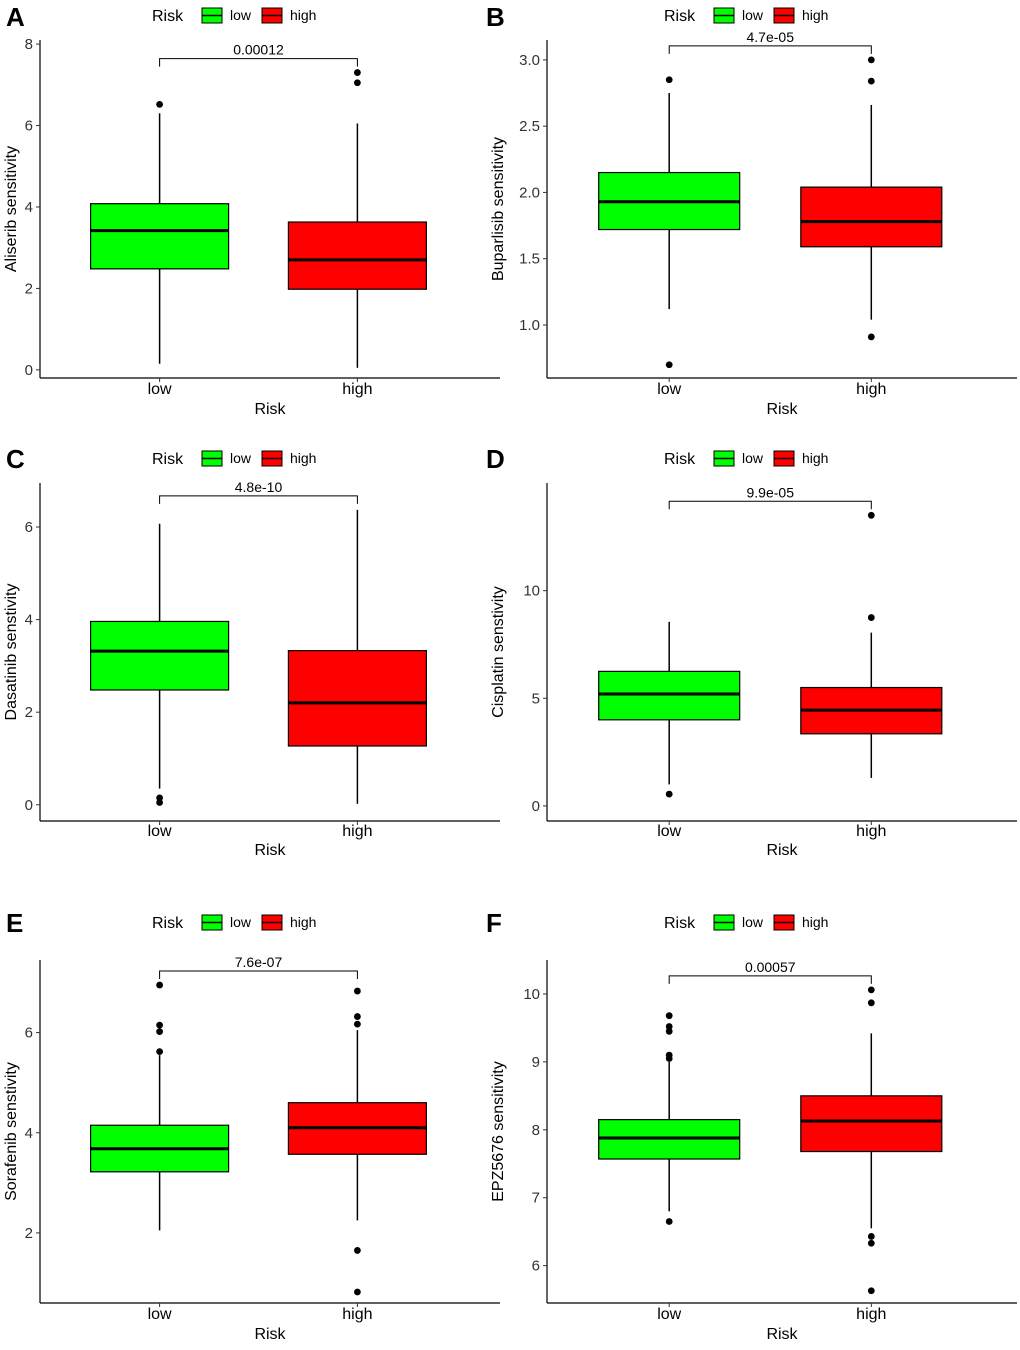 The height and width of the screenshot is (1350, 1020). Describe the element at coordinates (258, 54) in the screenshot. I see `significance-bracket: 0.00012` at that location.